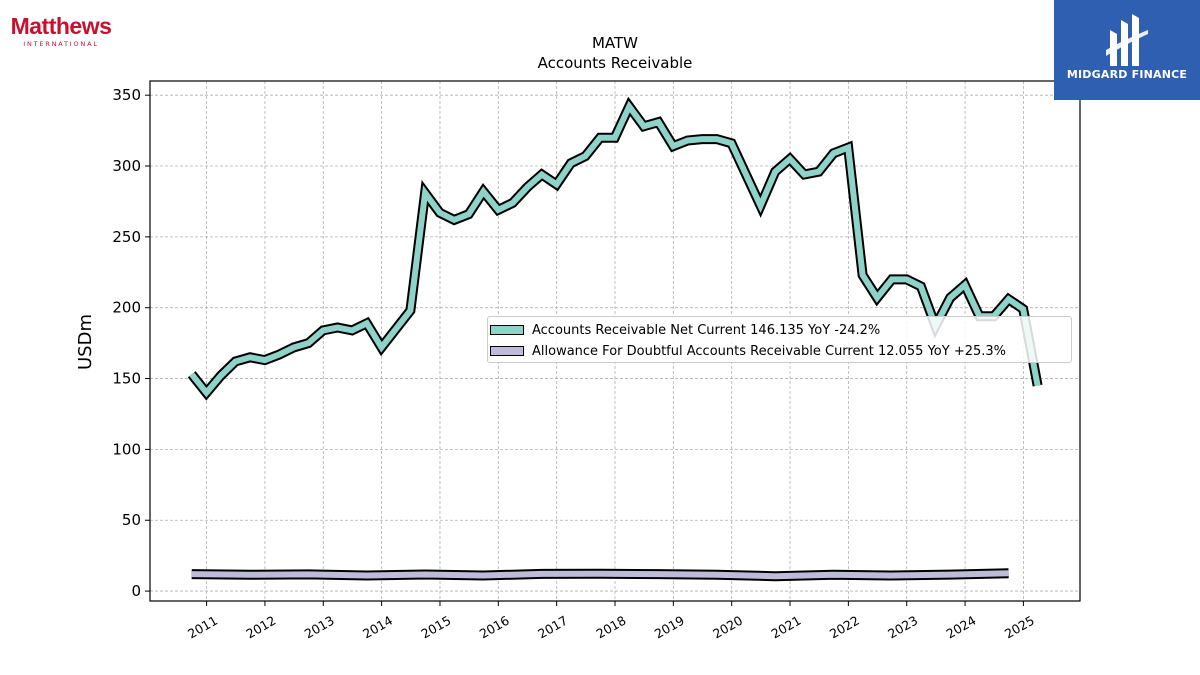  Describe the element at coordinates (126, 95) in the screenshot. I see `y-tick-label: 350` at that location.